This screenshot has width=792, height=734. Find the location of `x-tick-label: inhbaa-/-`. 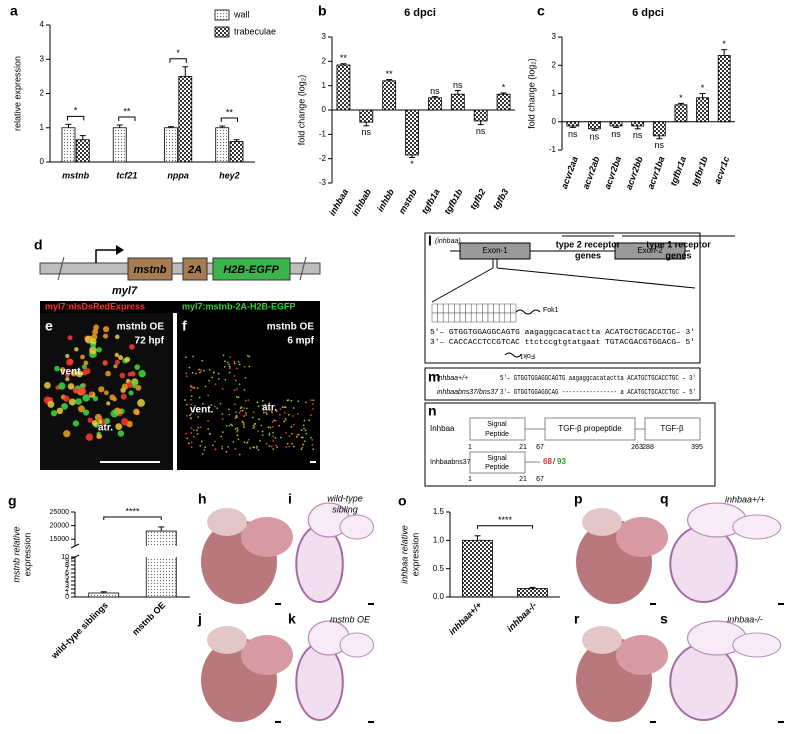

x-tick-label: inhbaa-/- is located at coordinates (522, 617).